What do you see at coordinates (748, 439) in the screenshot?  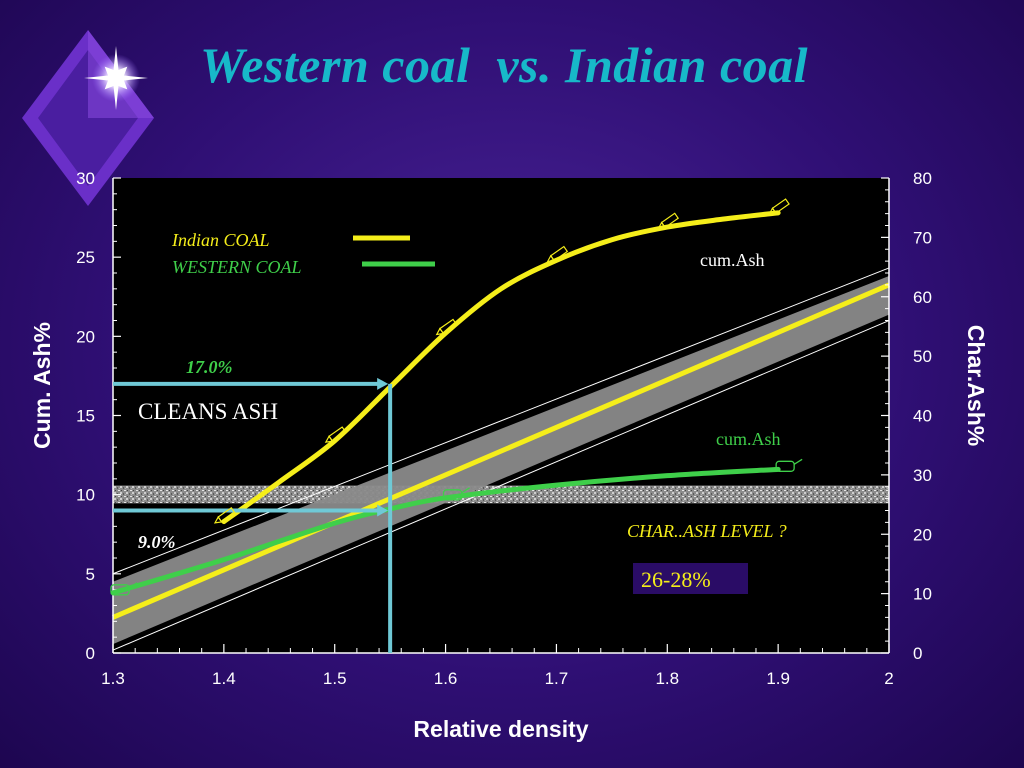 I see `western-cum-ash-label: cum.Ash` at bounding box center [748, 439].